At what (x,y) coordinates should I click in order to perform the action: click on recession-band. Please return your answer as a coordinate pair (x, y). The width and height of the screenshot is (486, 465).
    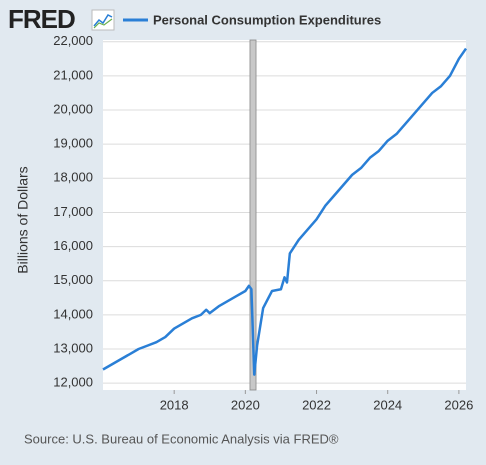
    Looking at the image, I should click on (253, 215).